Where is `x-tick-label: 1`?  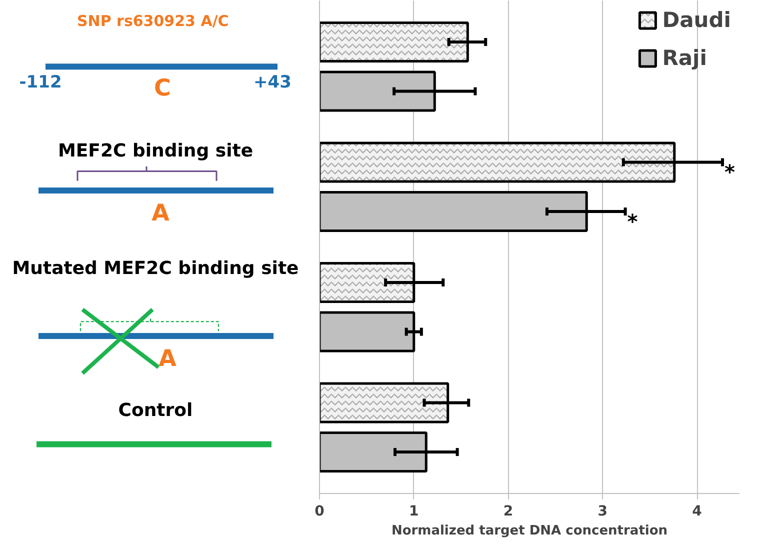
x-tick-label: 1 is located at coordinates (414, 512).